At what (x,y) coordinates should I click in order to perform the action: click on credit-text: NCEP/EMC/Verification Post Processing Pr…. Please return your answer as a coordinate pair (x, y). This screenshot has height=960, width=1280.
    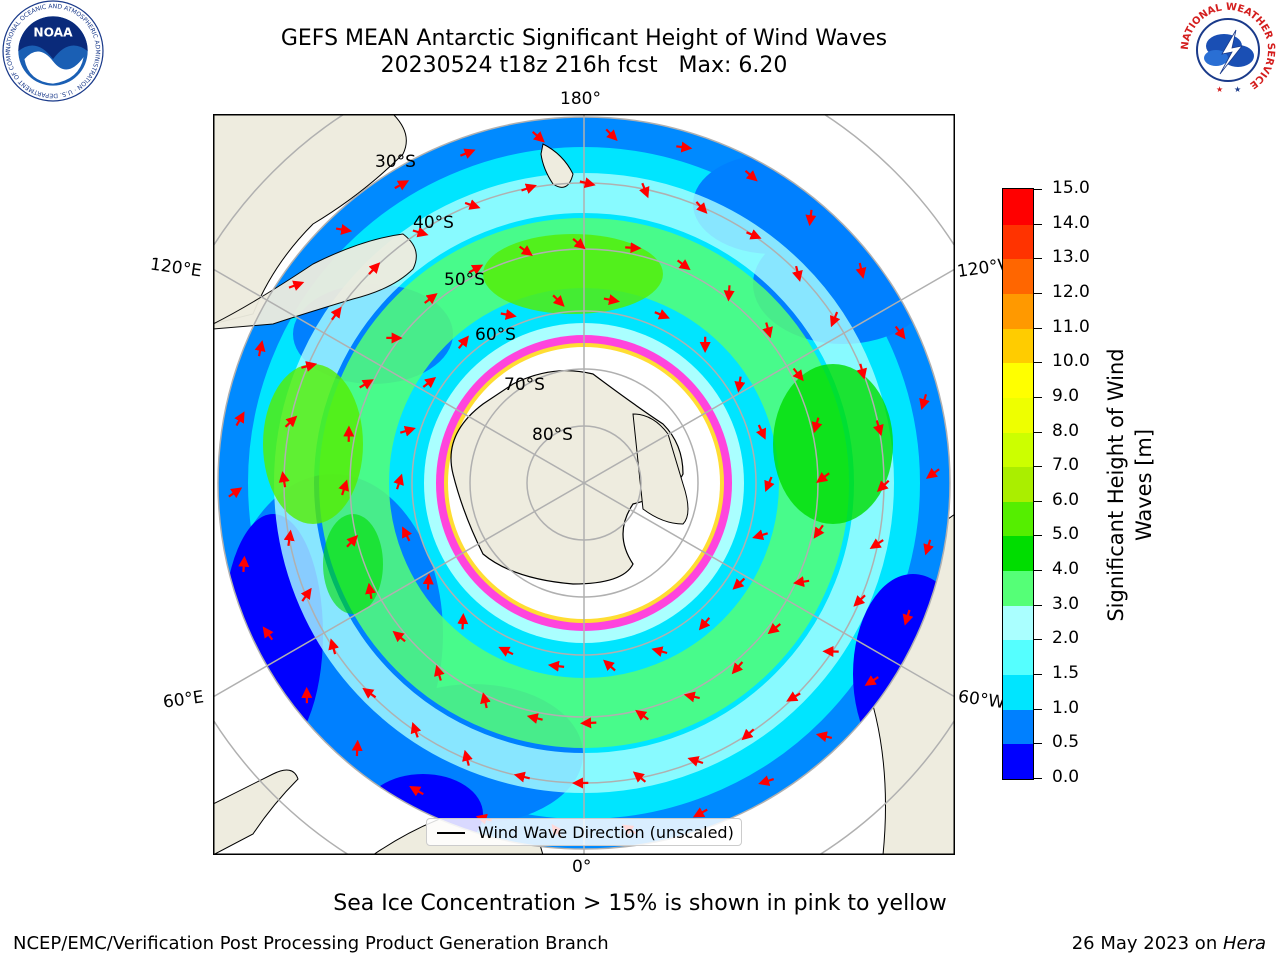
    Looking at the image, I should click on (311, 943).